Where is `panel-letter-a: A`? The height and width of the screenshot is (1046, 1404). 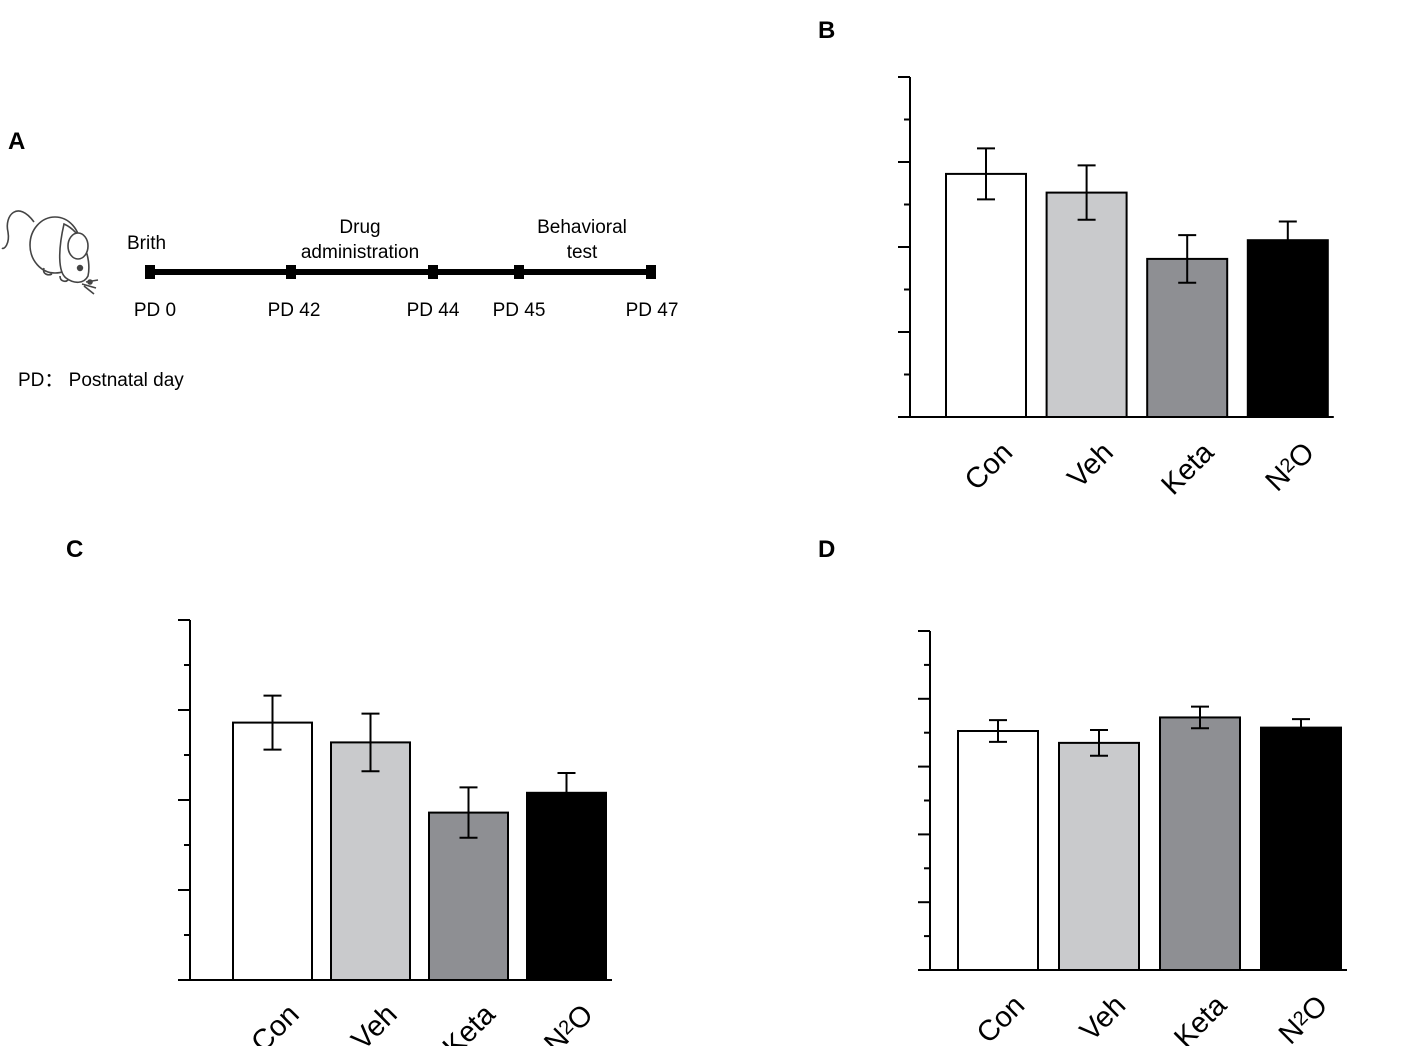 panel-letter-a: A is located at coordinates (16, 141).